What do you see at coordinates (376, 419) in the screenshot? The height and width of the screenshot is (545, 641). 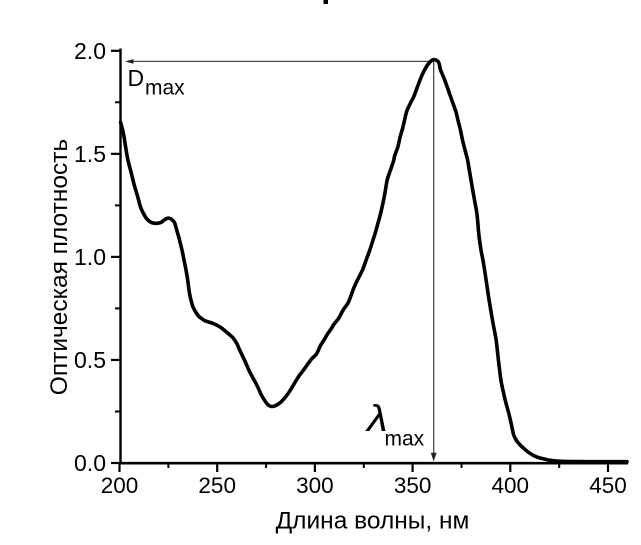 I see `svg-text: λ` at bounding box center [376, 419].